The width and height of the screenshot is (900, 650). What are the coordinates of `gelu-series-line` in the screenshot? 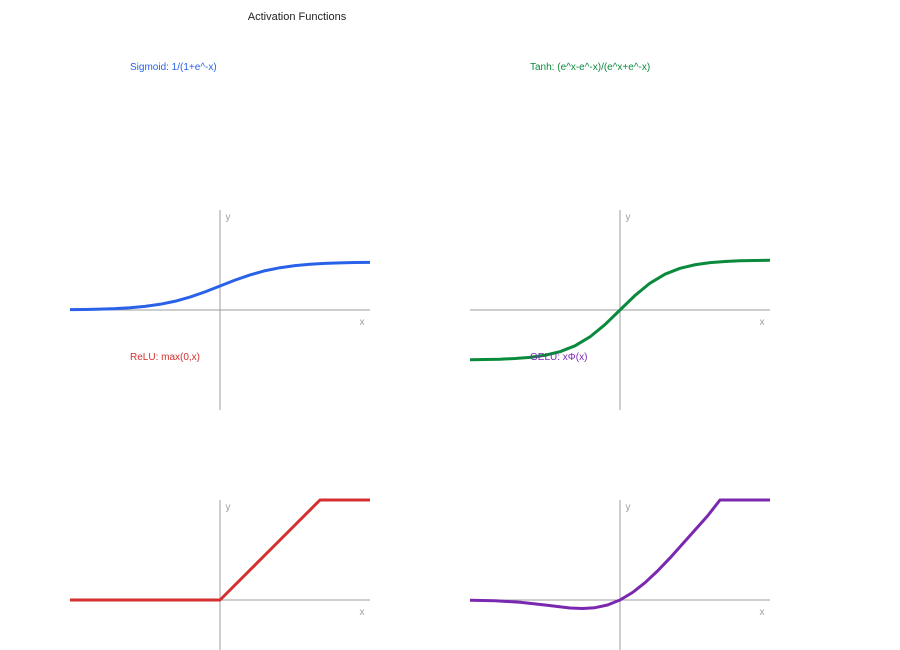 It's located at (619, 554).